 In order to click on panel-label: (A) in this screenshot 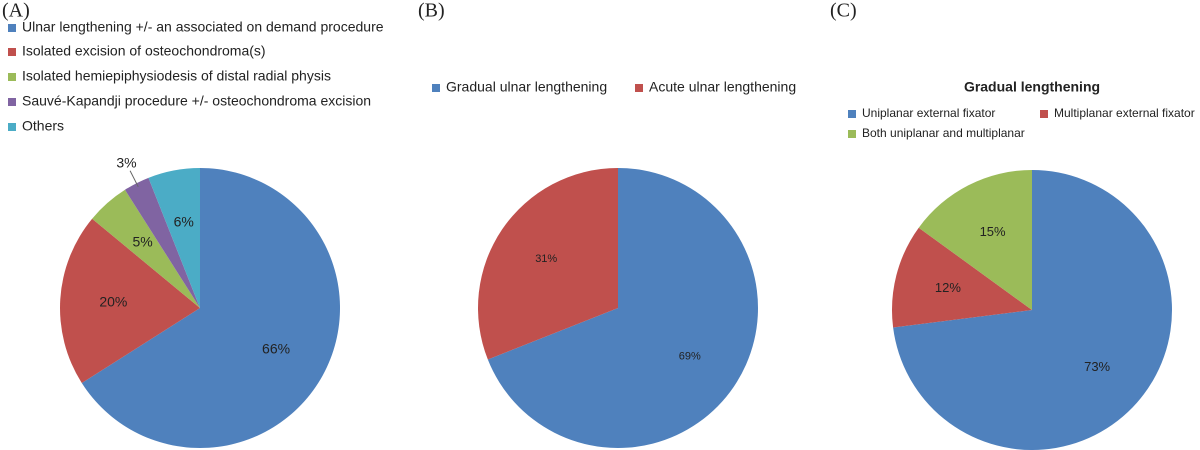, I will do `click(16, 11)`.